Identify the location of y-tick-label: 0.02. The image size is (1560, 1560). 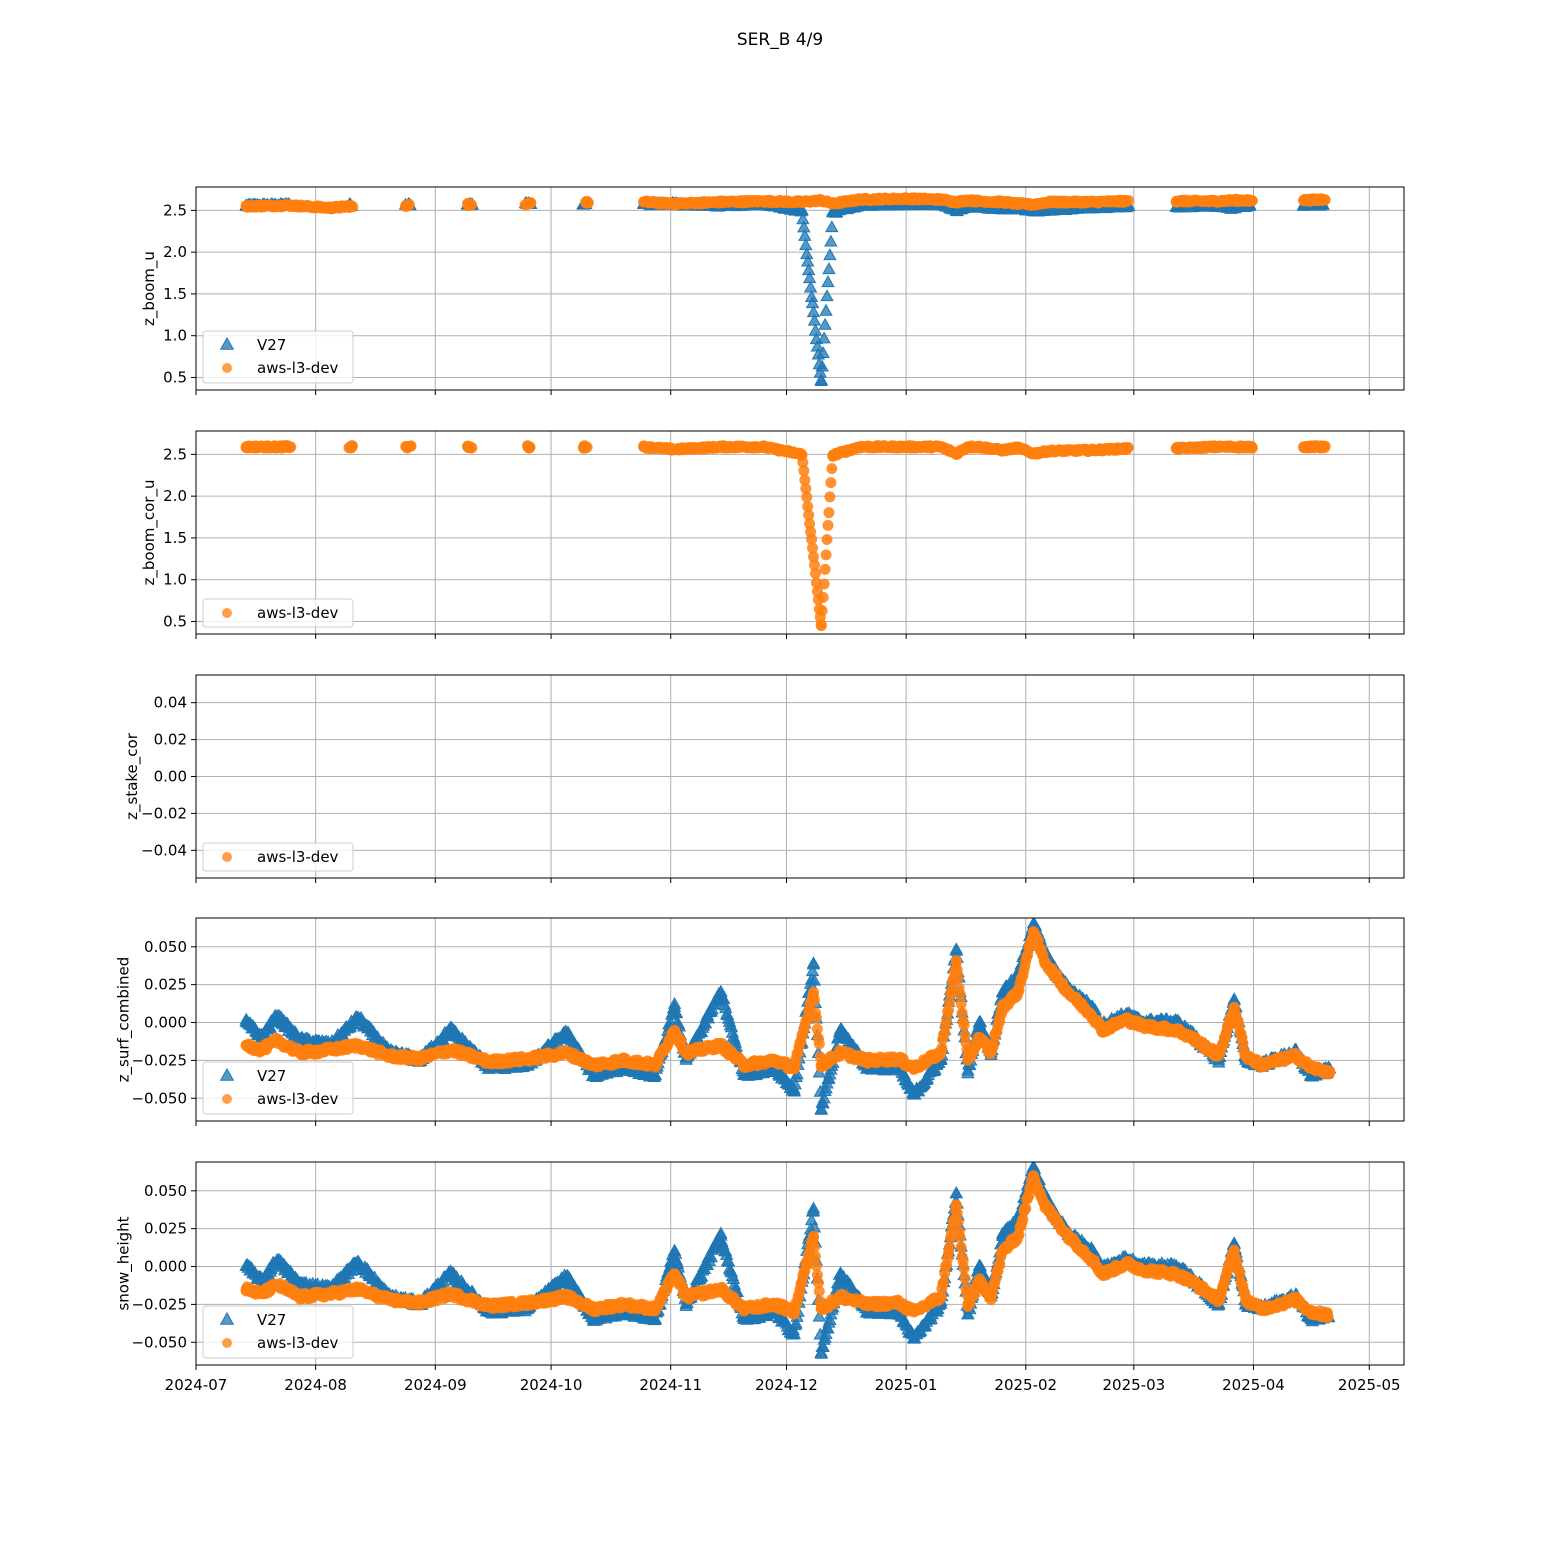
(170, 740).